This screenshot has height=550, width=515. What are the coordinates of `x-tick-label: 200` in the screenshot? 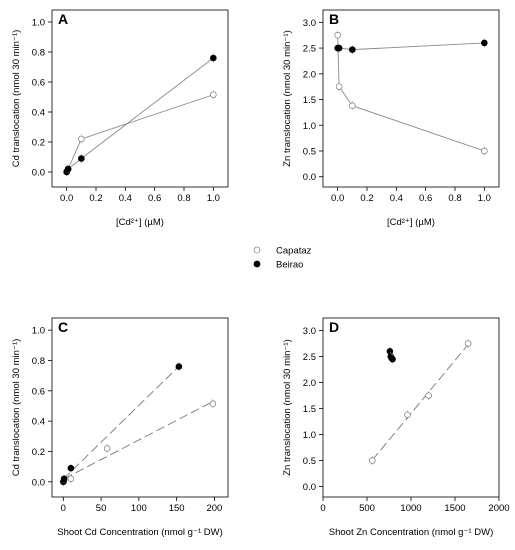 It's located at (214, 508).